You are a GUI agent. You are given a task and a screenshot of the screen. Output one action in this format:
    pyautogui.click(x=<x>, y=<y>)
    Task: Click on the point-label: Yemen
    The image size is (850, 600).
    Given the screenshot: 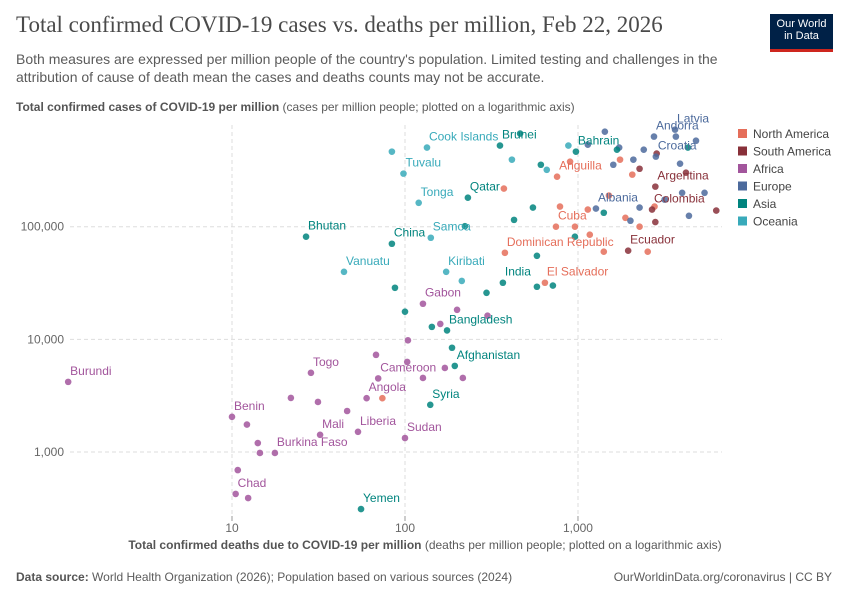 What is the action you would take?
    pyautogui.click(x=381, y=498)
    